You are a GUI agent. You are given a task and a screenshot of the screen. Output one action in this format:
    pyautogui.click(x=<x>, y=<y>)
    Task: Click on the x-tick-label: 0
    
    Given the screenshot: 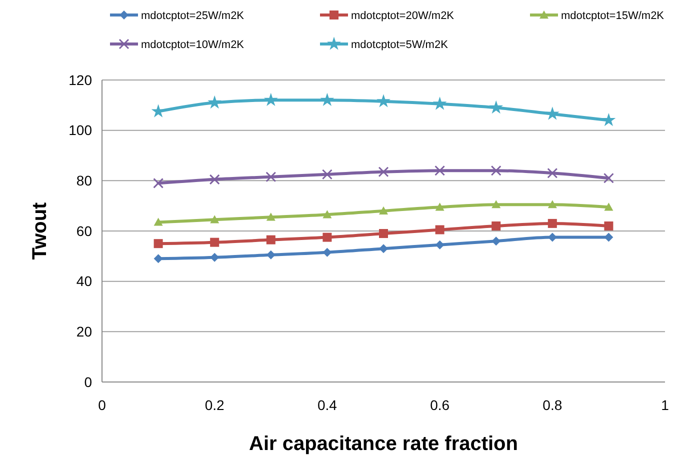 What is the action you would take?
    pyautogui.click(x=102, y=405)
    